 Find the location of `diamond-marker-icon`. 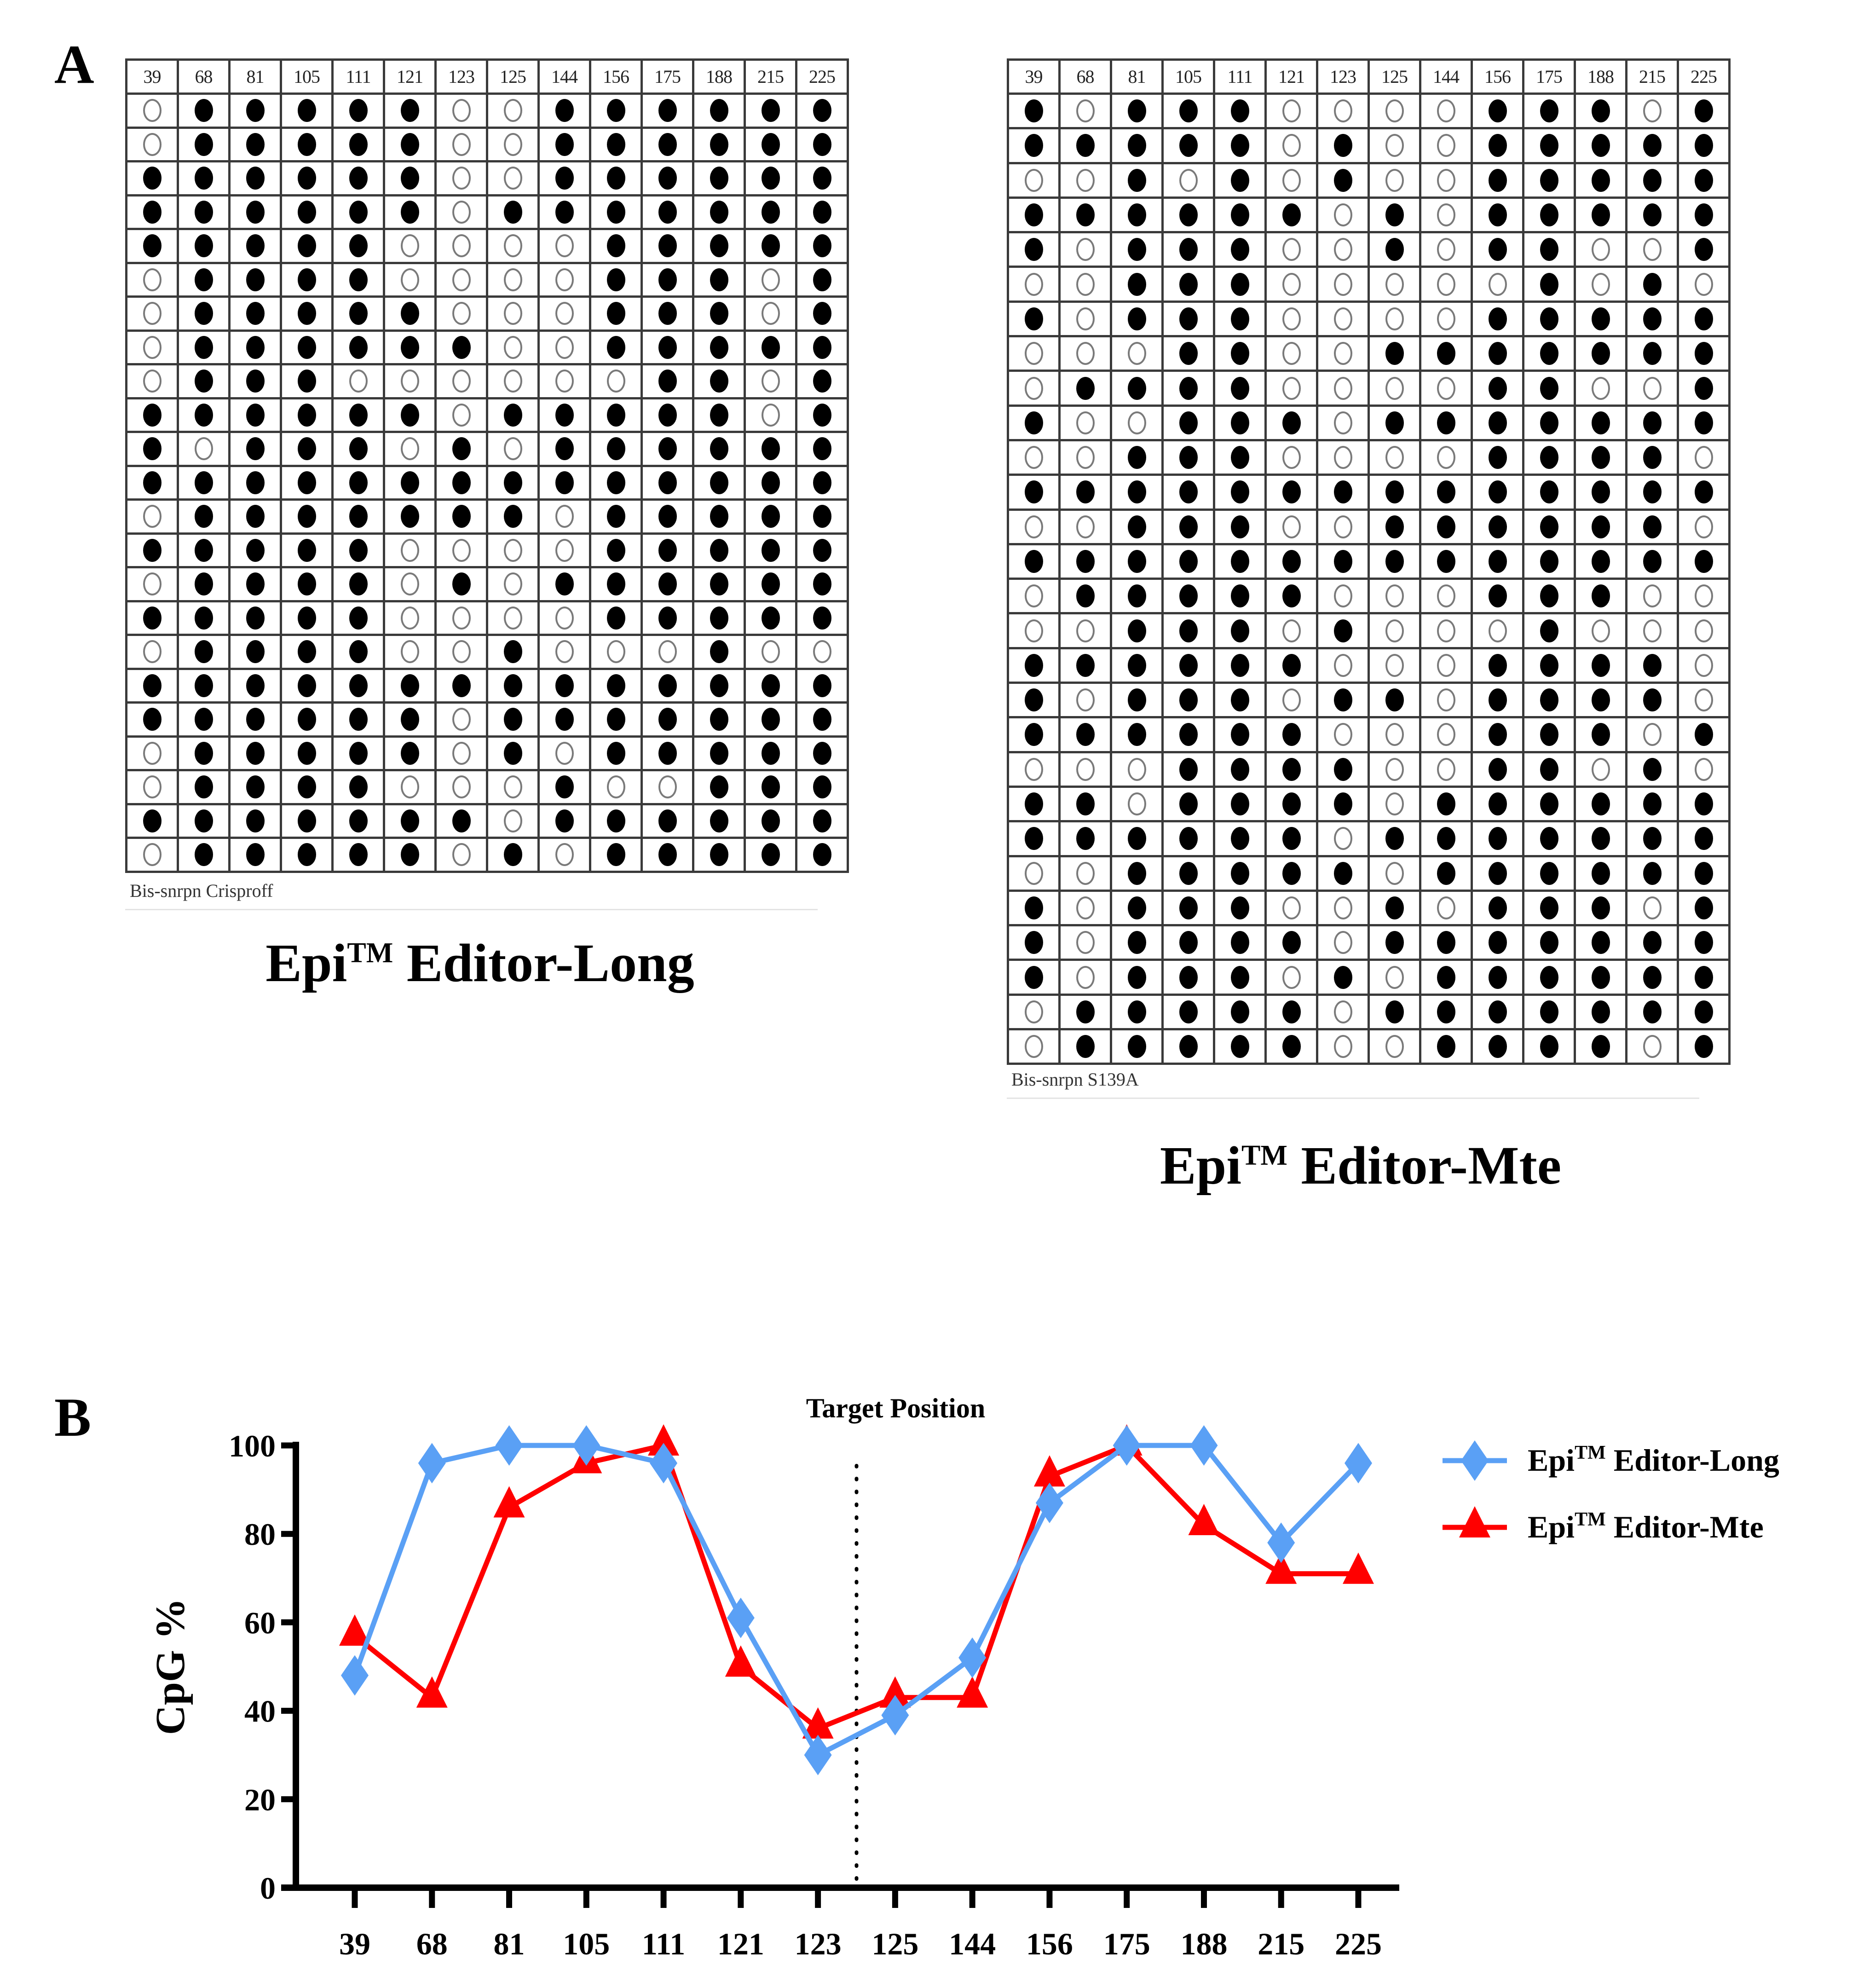

diamond-marker-icon is located at coordinates (1359, 1463).